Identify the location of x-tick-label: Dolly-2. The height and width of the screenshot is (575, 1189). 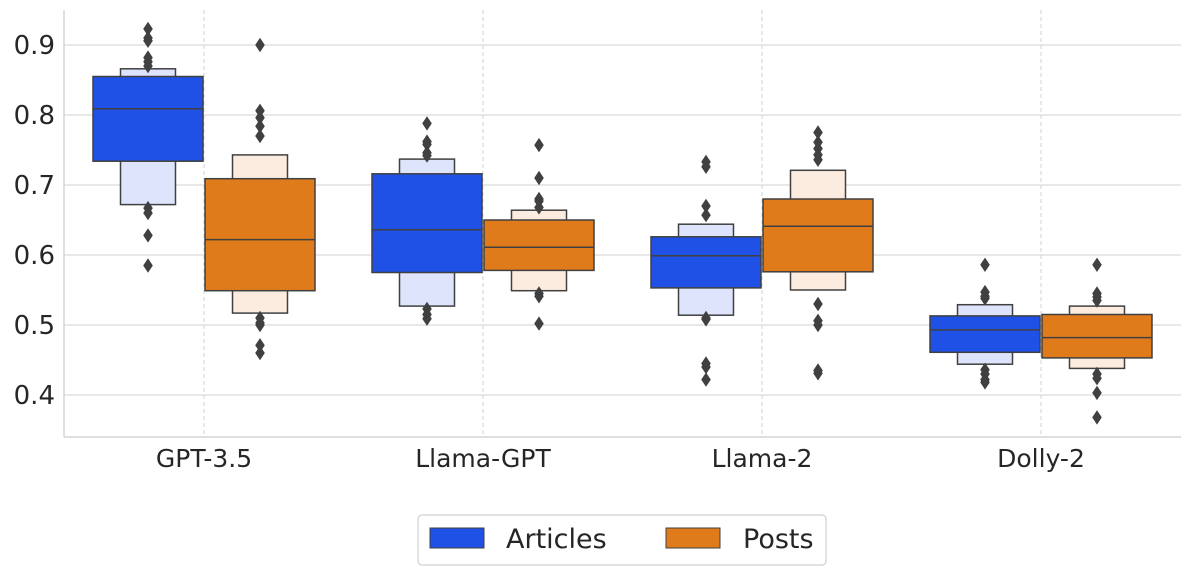
(1041, 458).